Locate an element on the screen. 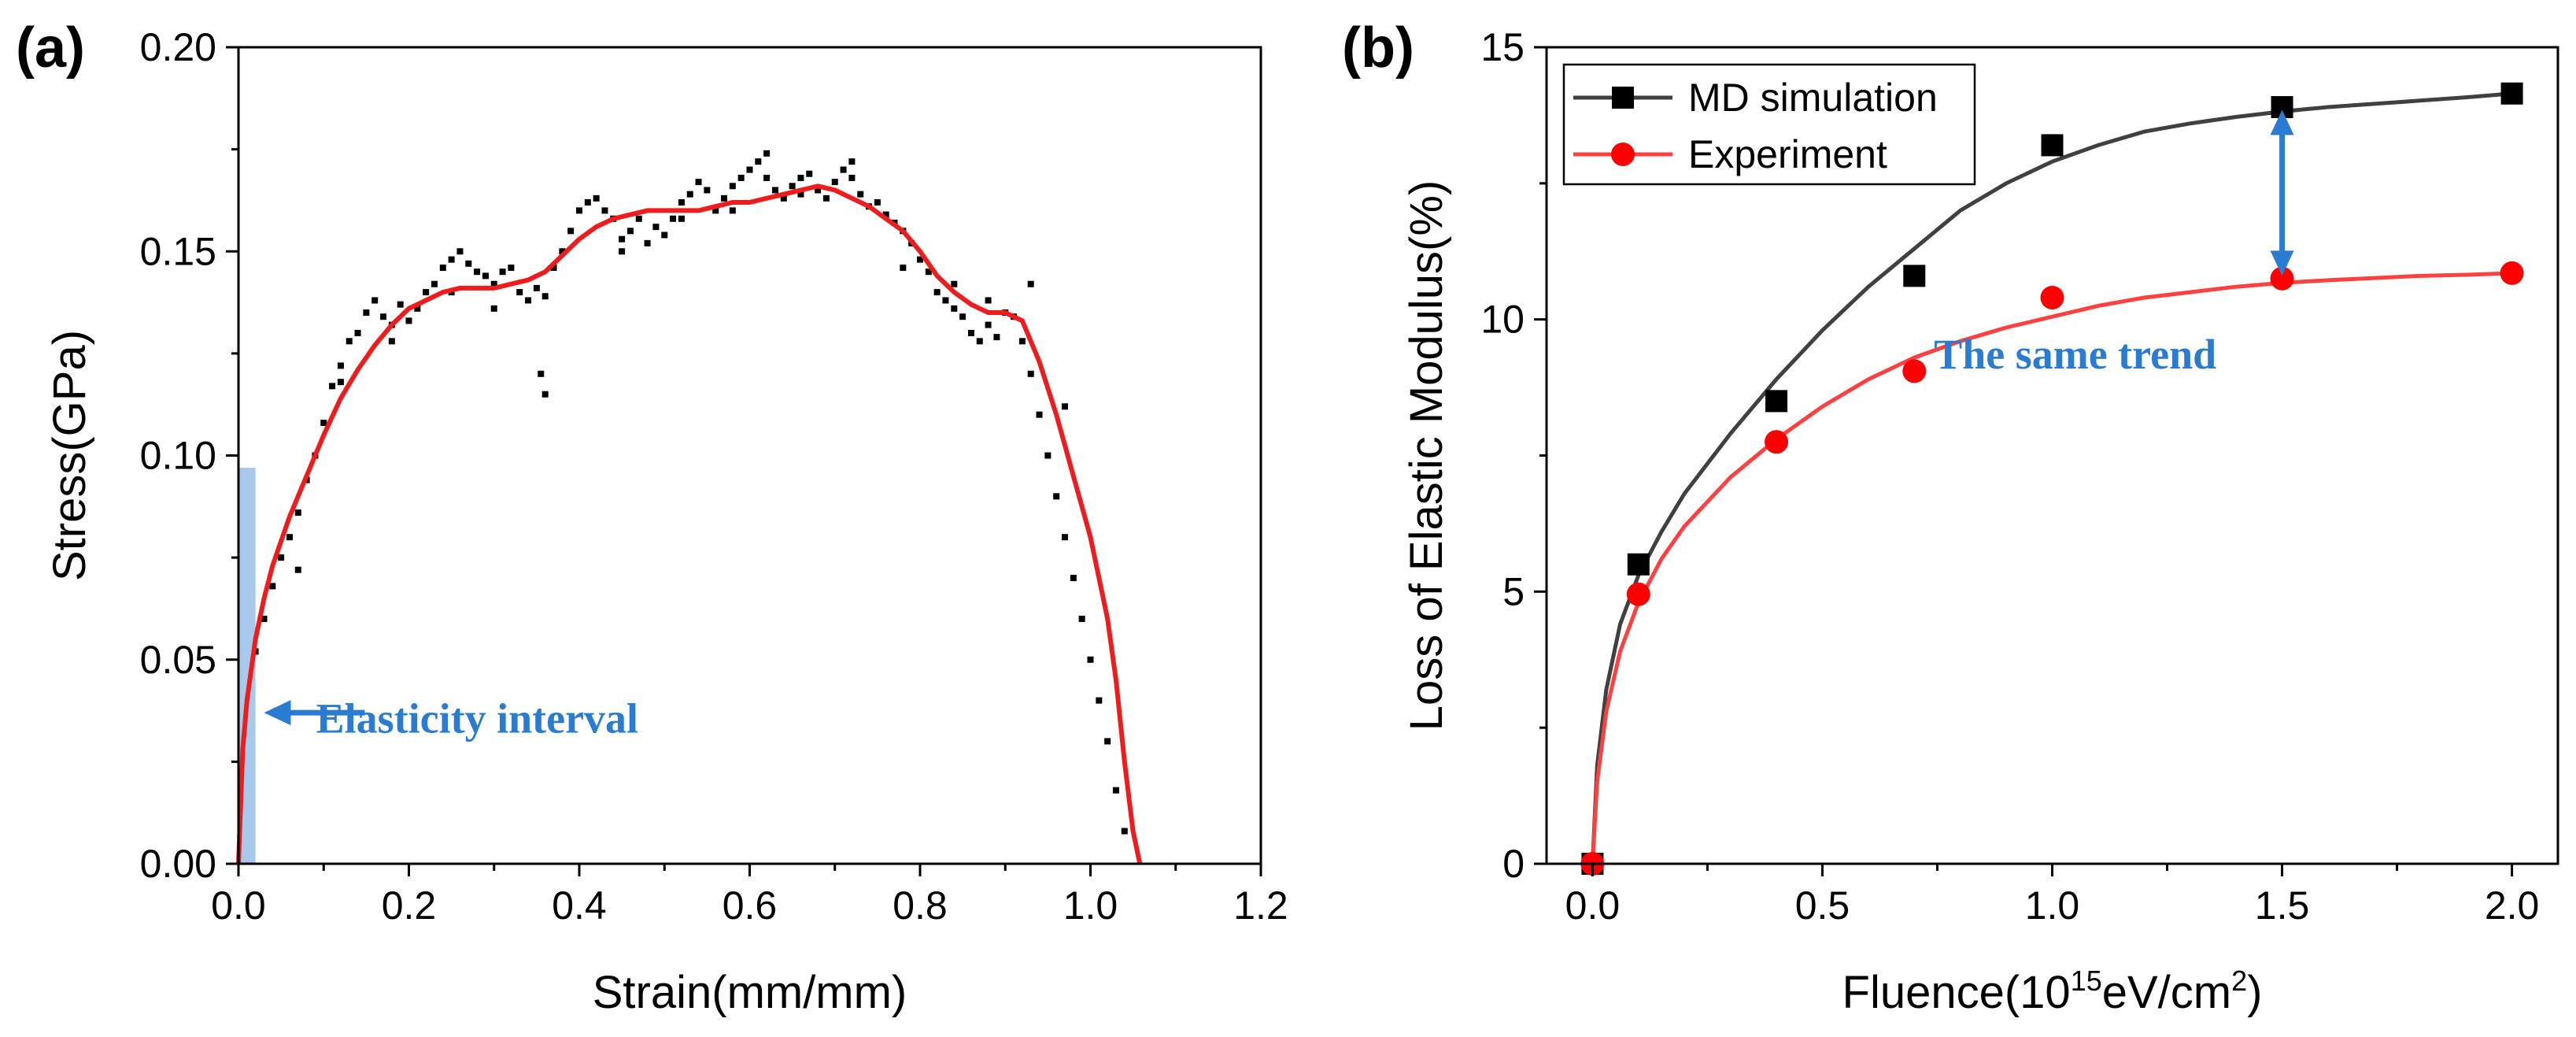 The height and width of the screenshot is (1037, 2576). x-tick-label-b: 0.5 is located at coordinates (1822, 905).